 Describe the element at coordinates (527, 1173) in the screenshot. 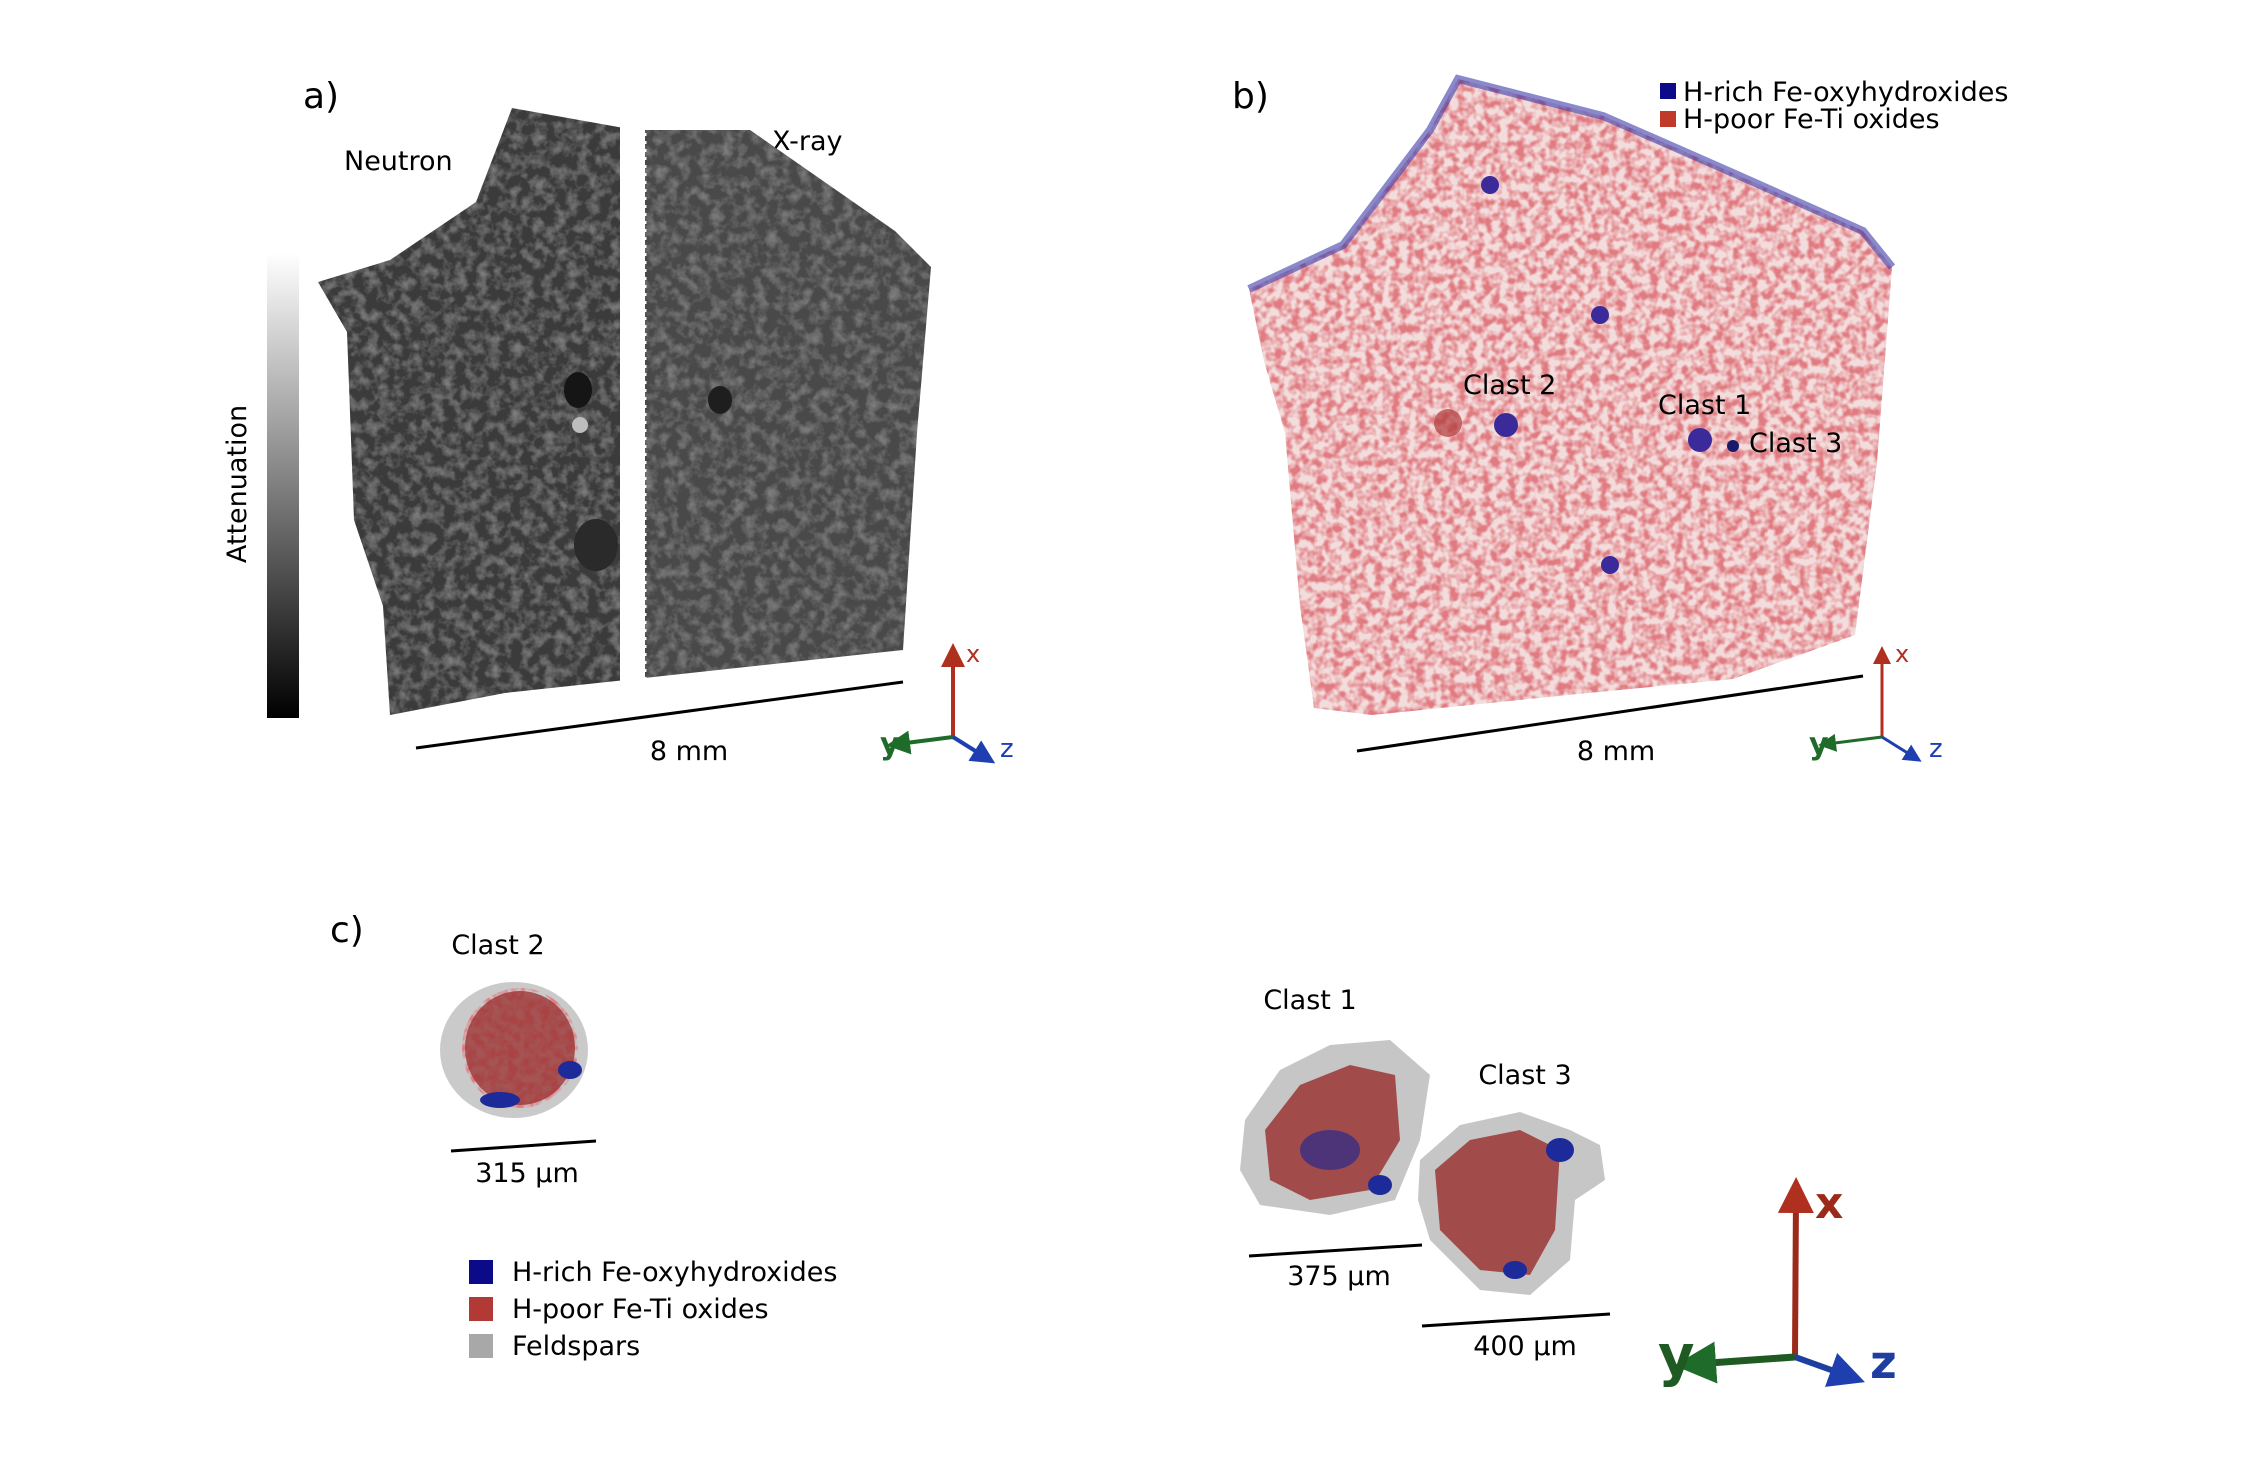

I see `scale-label-clast-2: 315 µm` at that location.